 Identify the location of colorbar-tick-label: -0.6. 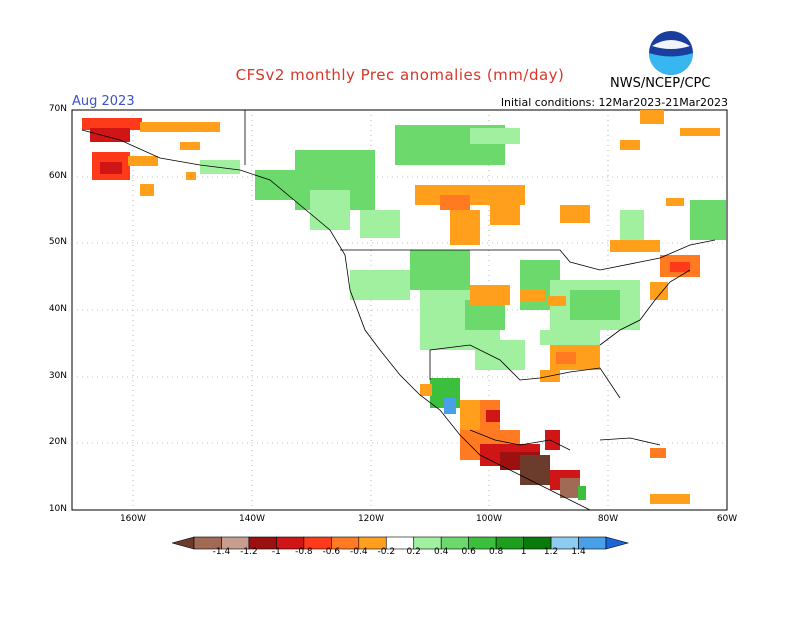
(331, 552).